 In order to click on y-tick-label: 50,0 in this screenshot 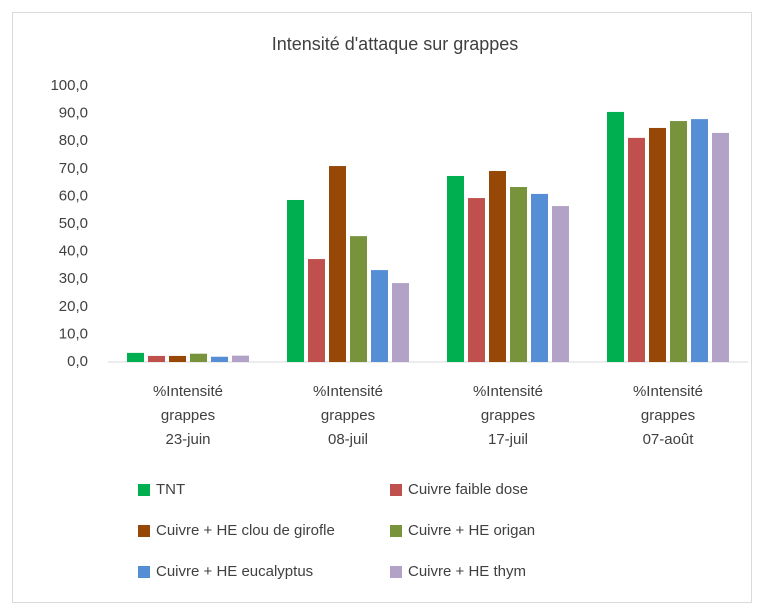, I will do `click(73, 223)`.